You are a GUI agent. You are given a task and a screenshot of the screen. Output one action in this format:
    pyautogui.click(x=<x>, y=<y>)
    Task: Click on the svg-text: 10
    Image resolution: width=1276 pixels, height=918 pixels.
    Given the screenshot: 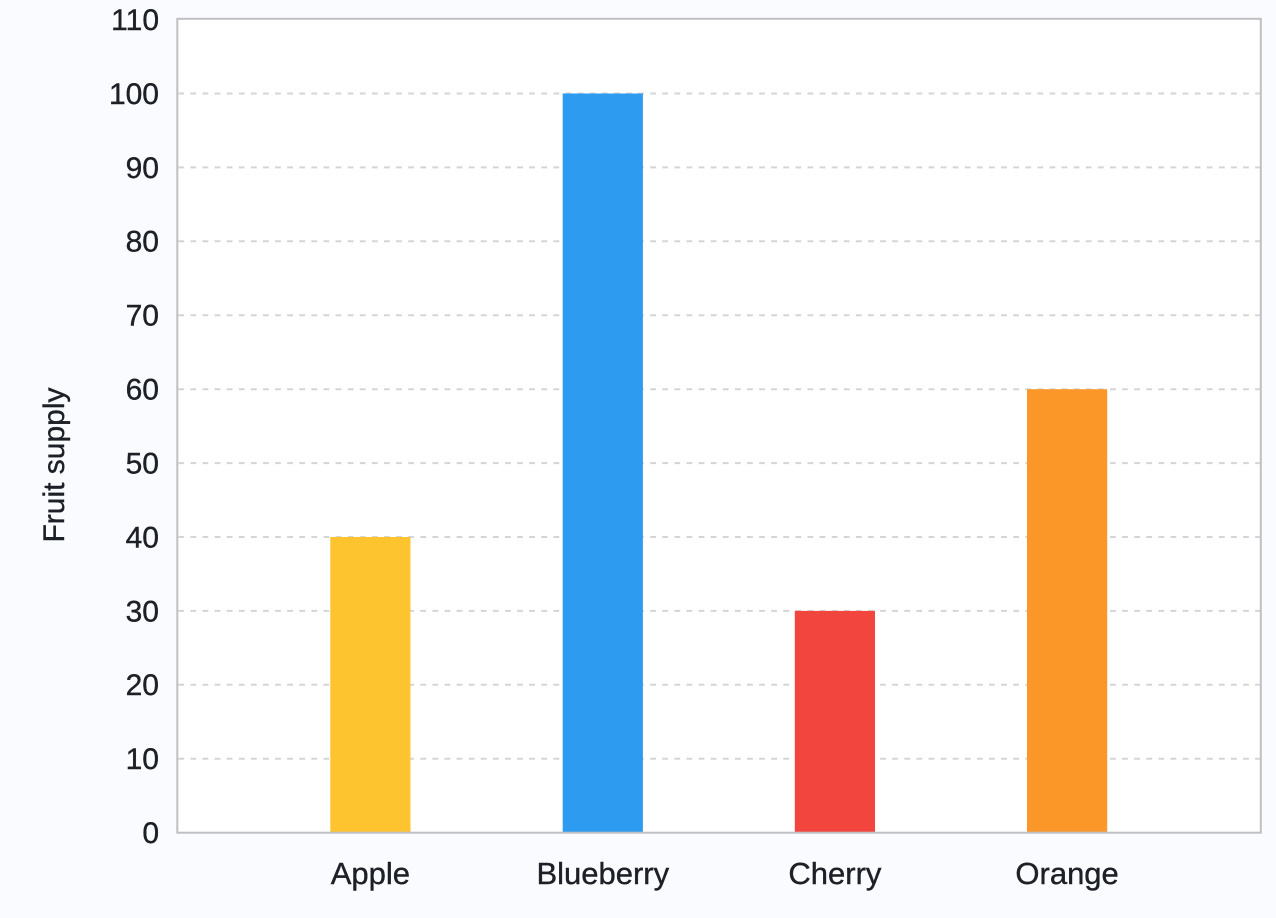 What is the action you would take?
    pyautogui.click(x=142, y=759)
    